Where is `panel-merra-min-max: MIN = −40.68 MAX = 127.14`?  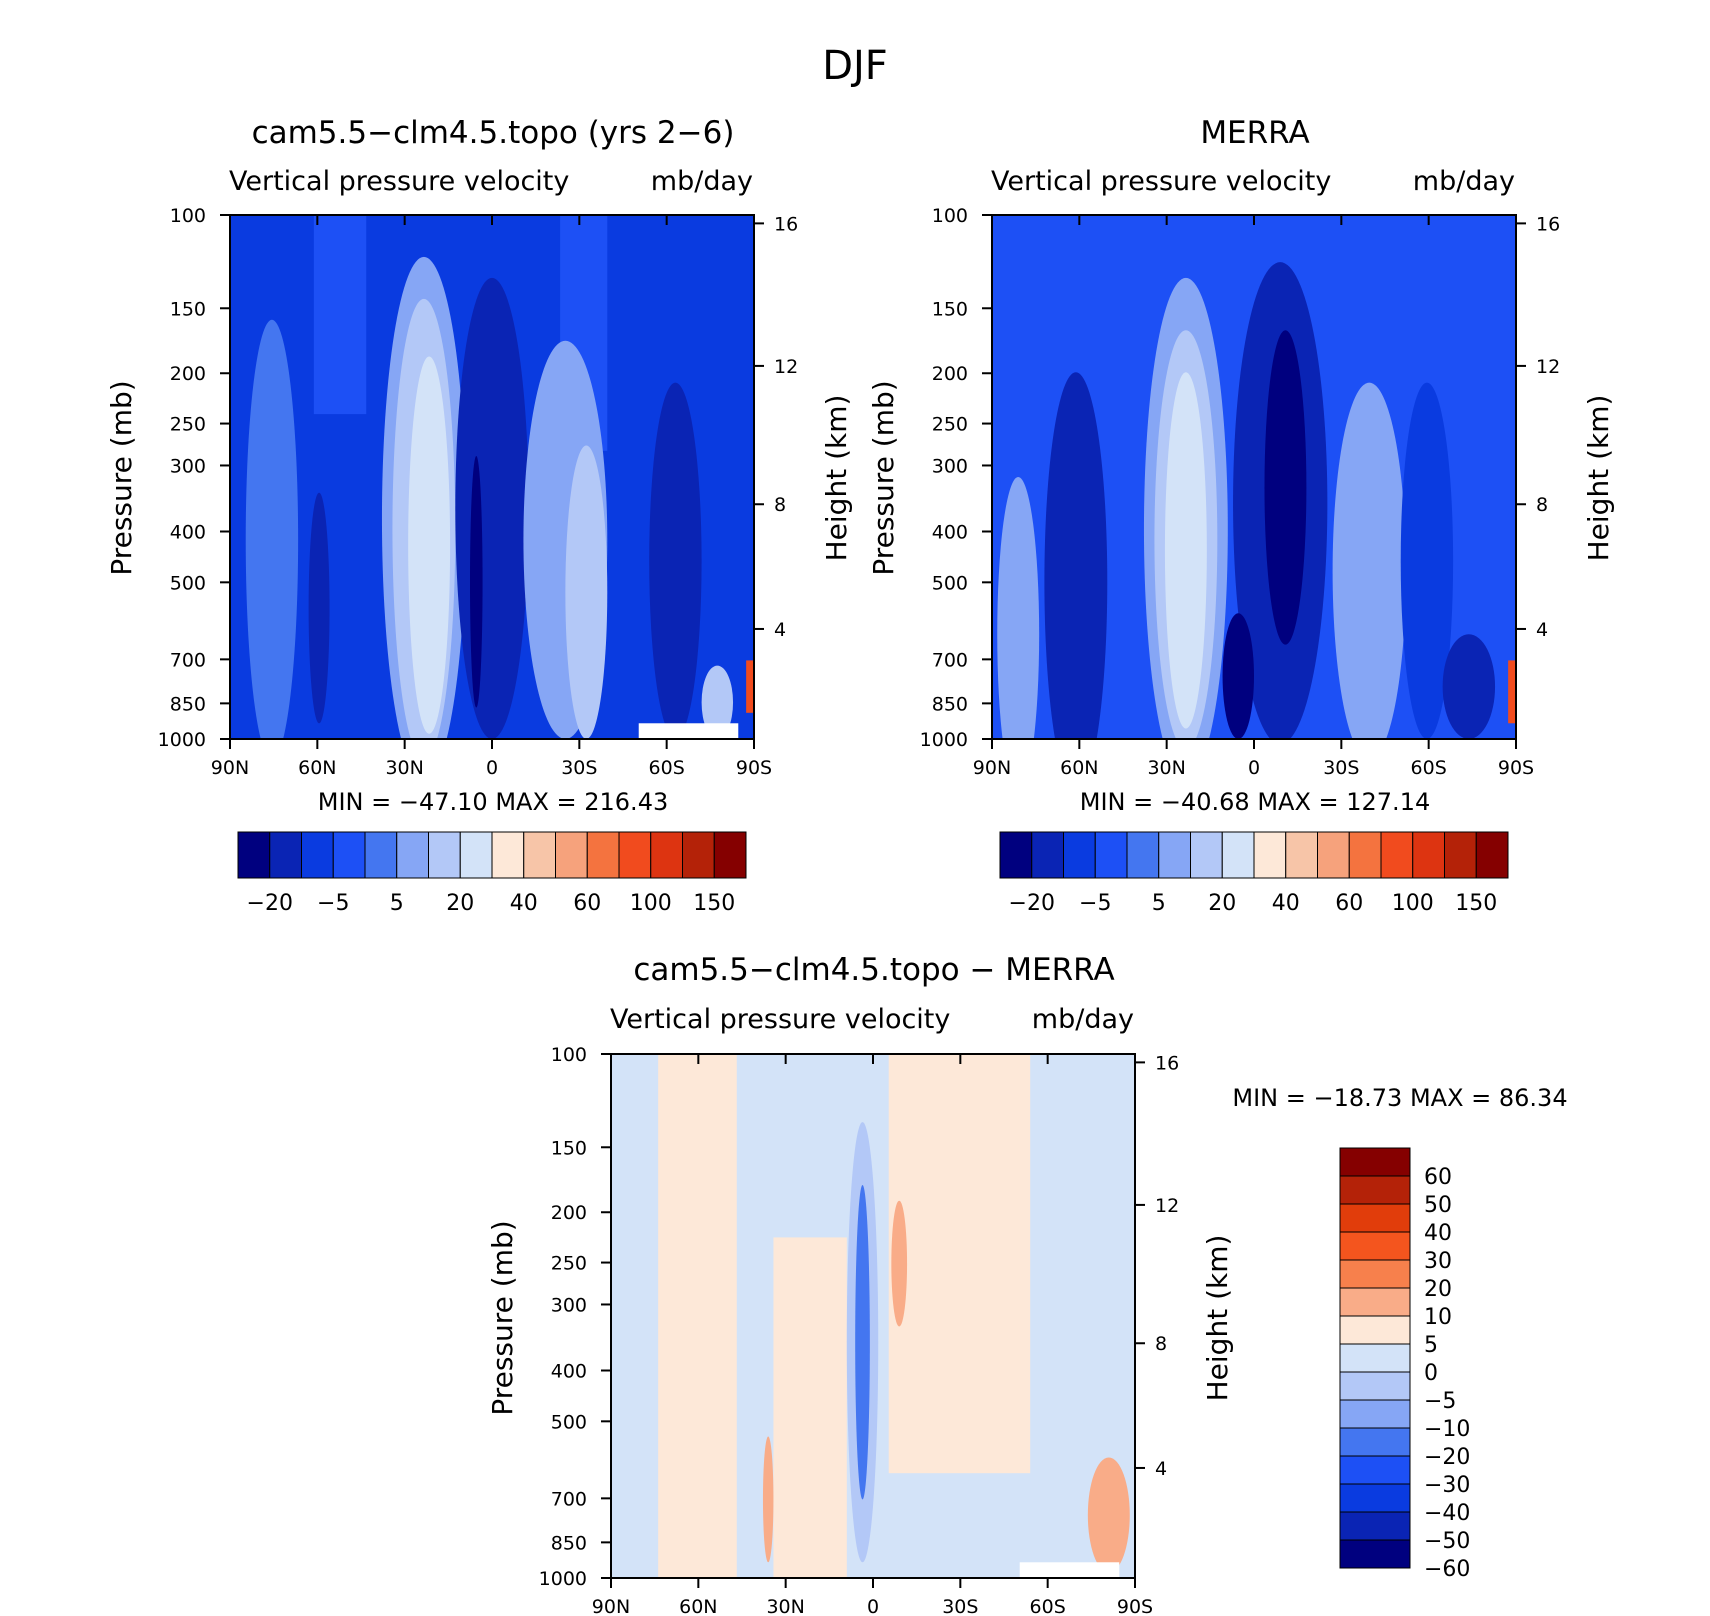 panel-merra-min-max: MIN = −40.68 MAX = 127.14 is located at coordinates (1255, 802).